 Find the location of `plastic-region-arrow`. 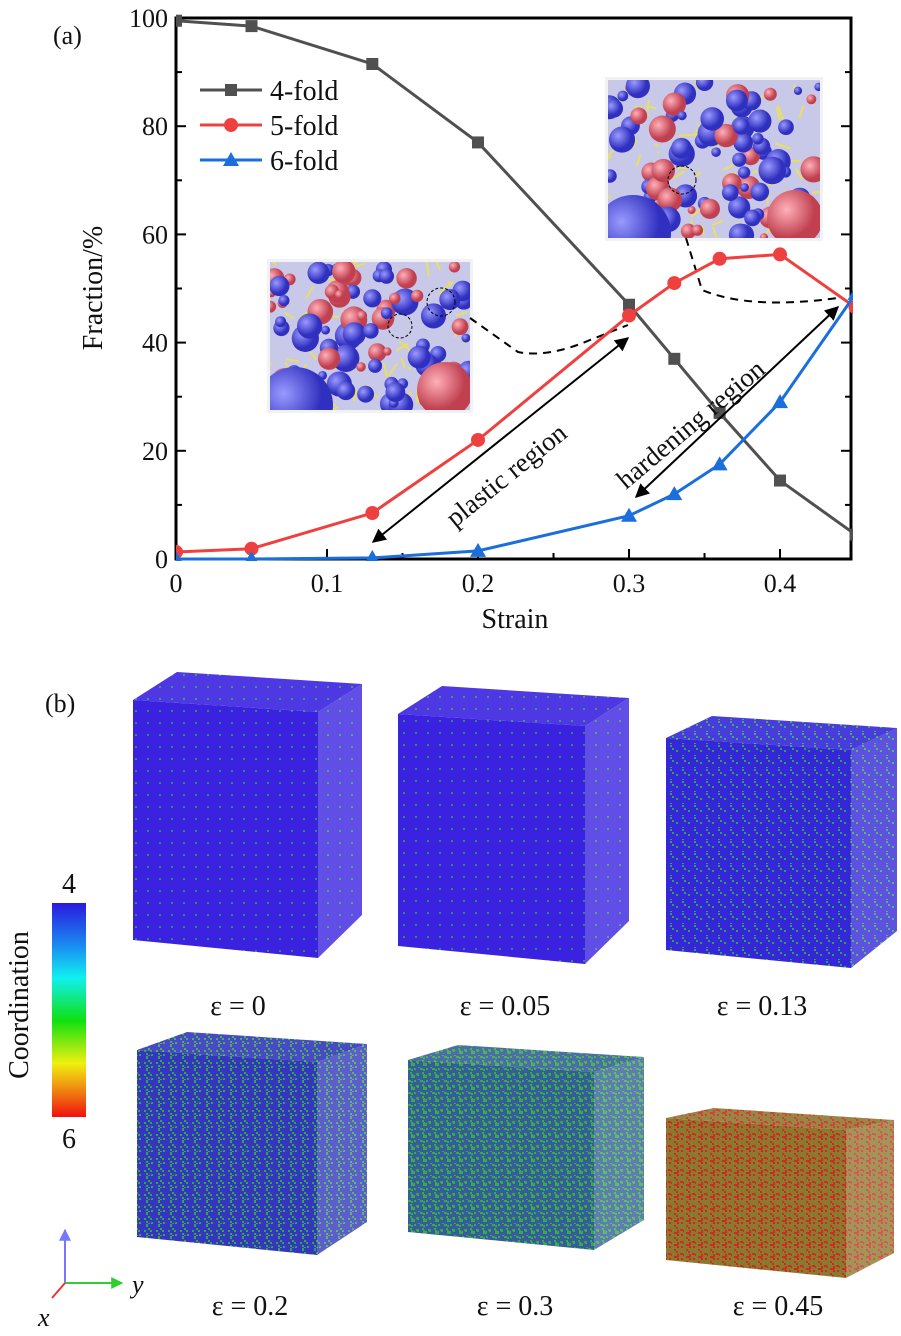

plastic-region-arrow is located at coordinates (500, 440).